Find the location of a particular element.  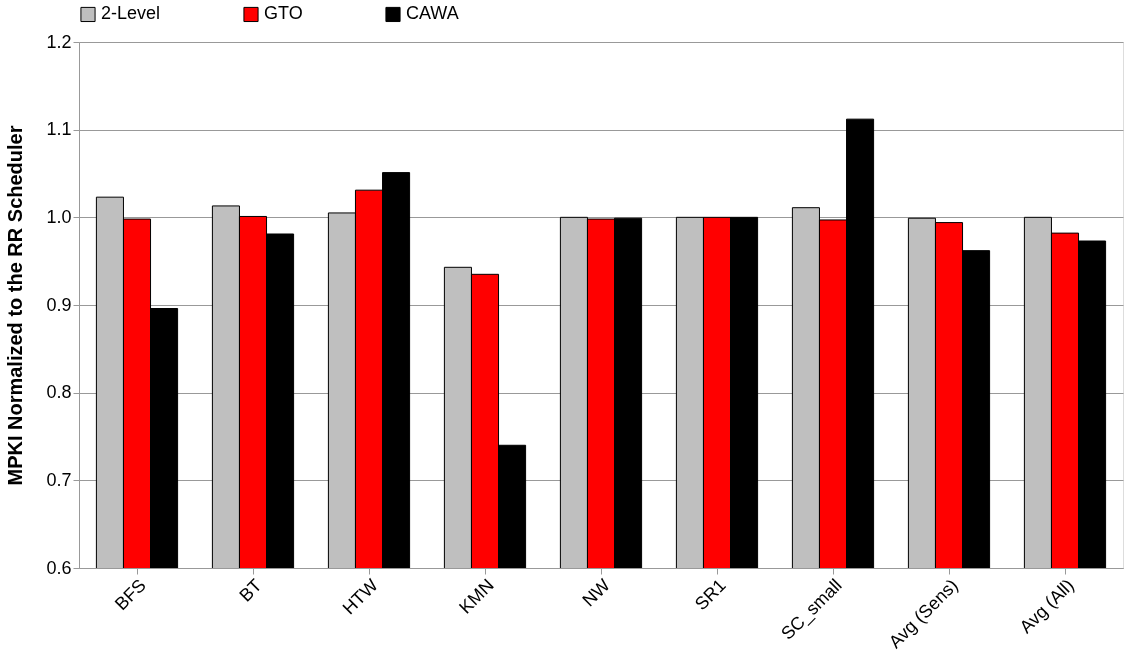

y-axis-title: MPKI Normalized to the RR Scheduler is located at coordinates (15, 305).